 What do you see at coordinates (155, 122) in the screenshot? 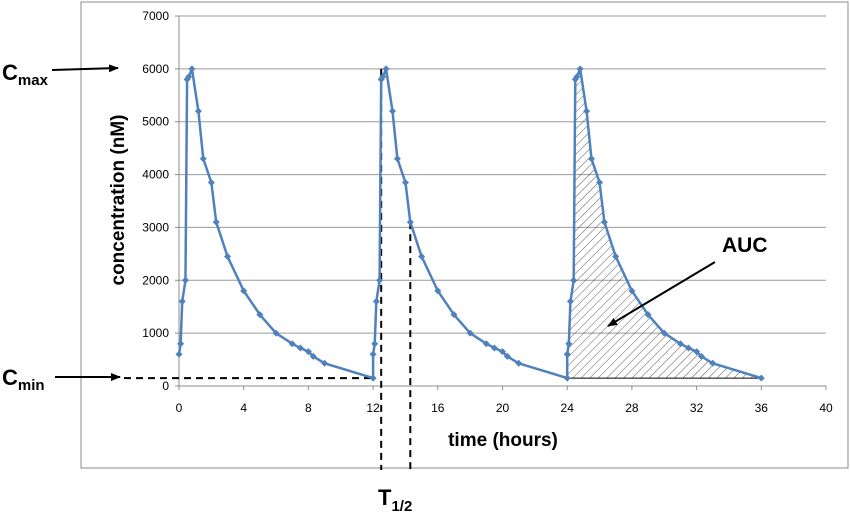
I see `y-tick-5000: 5000` at bounding box center [155, 122].